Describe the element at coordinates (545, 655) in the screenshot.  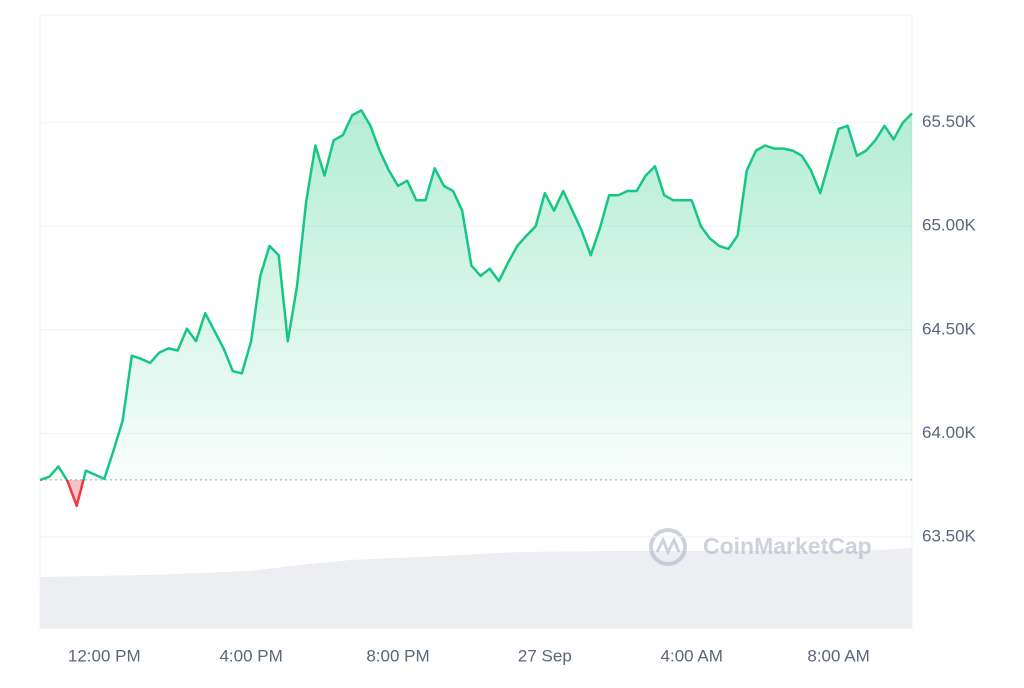
I see `x-tick-label: 27 Sep` at that location.